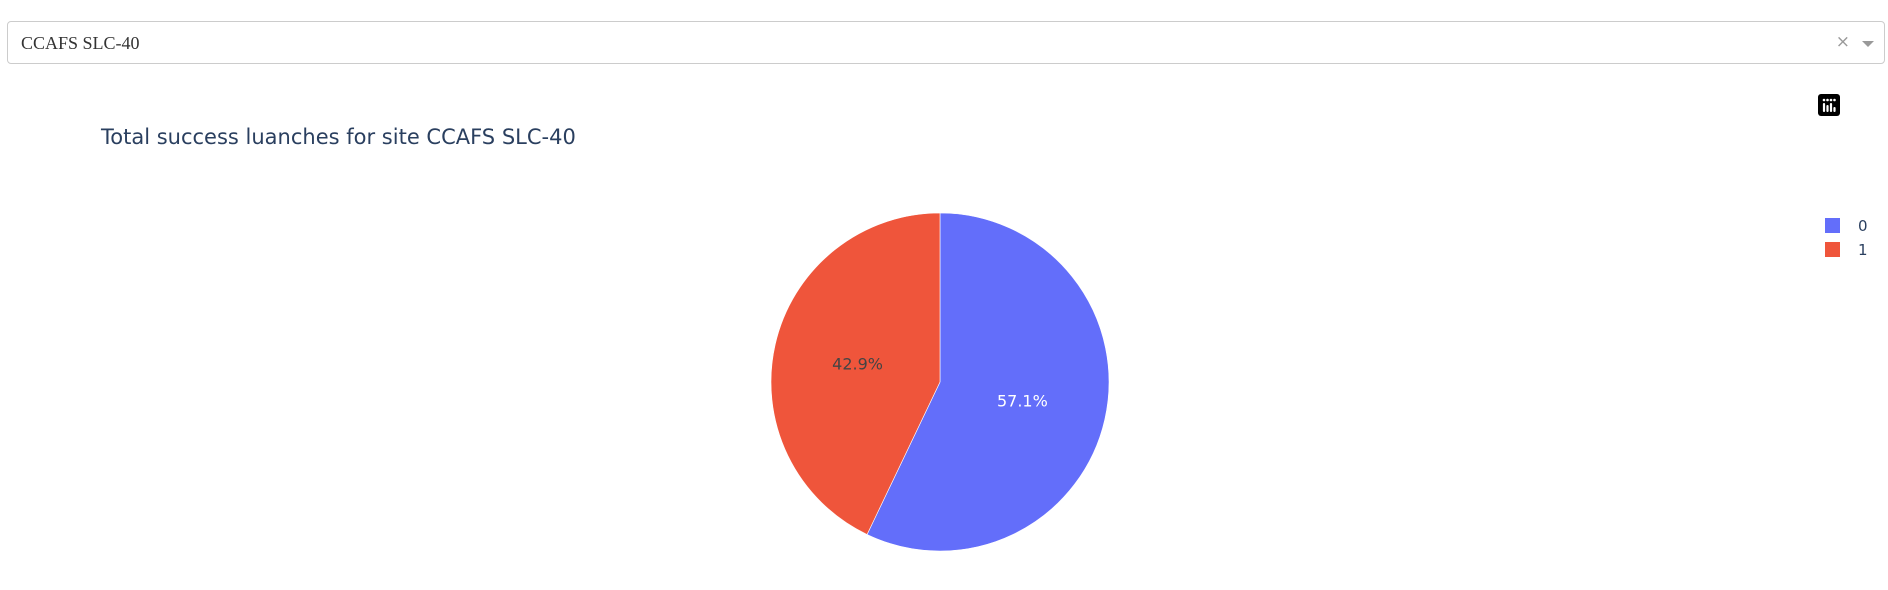 Image resolution: width=1888 pixels, height=590 pixels. Describe the element at coordinates (1868, 44) in the screenshot. I see `chevron-down-icon` at that location.